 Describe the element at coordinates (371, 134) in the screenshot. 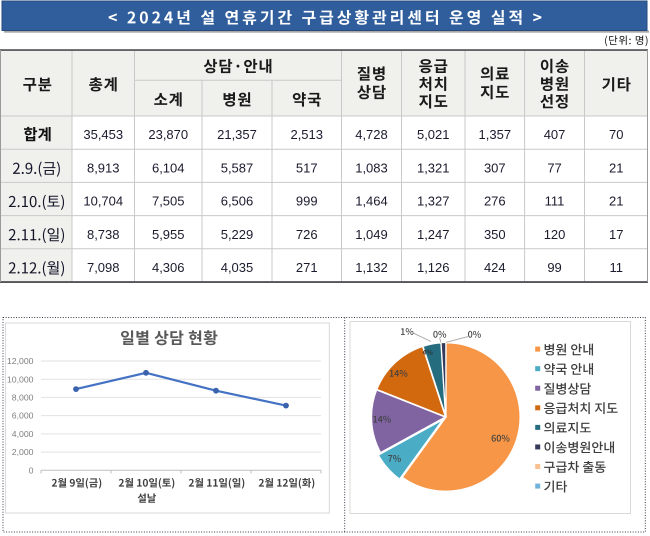

I see `svg-text: 4,728` at that location.